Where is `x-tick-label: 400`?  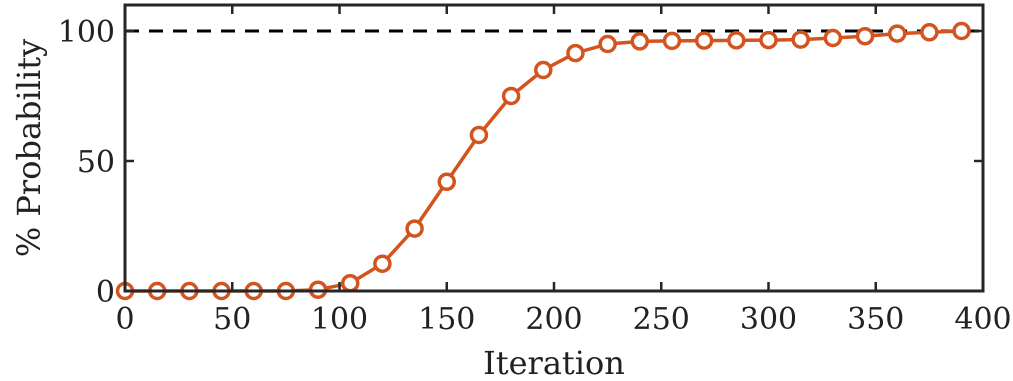
x-tick-label: 400 is located at coordinates (982, 319).